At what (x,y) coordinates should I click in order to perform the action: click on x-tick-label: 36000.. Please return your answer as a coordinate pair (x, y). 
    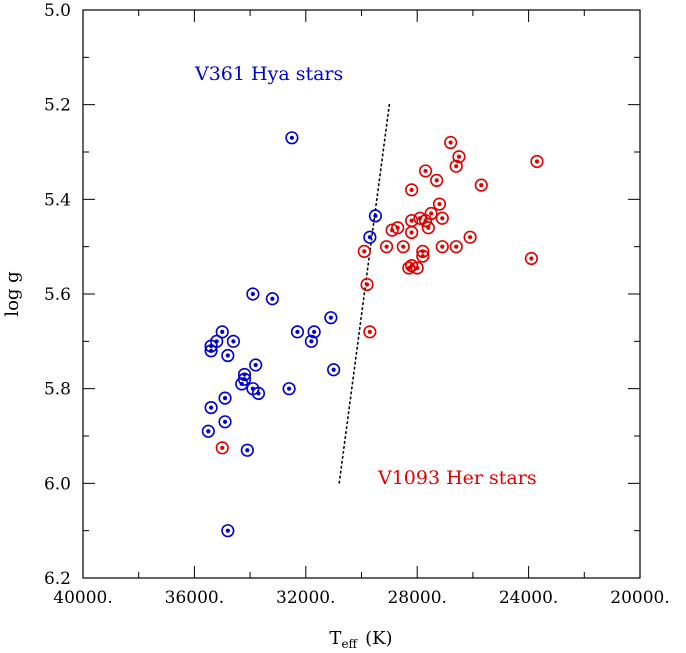
    Looking at the image, I should click on (194, 598).